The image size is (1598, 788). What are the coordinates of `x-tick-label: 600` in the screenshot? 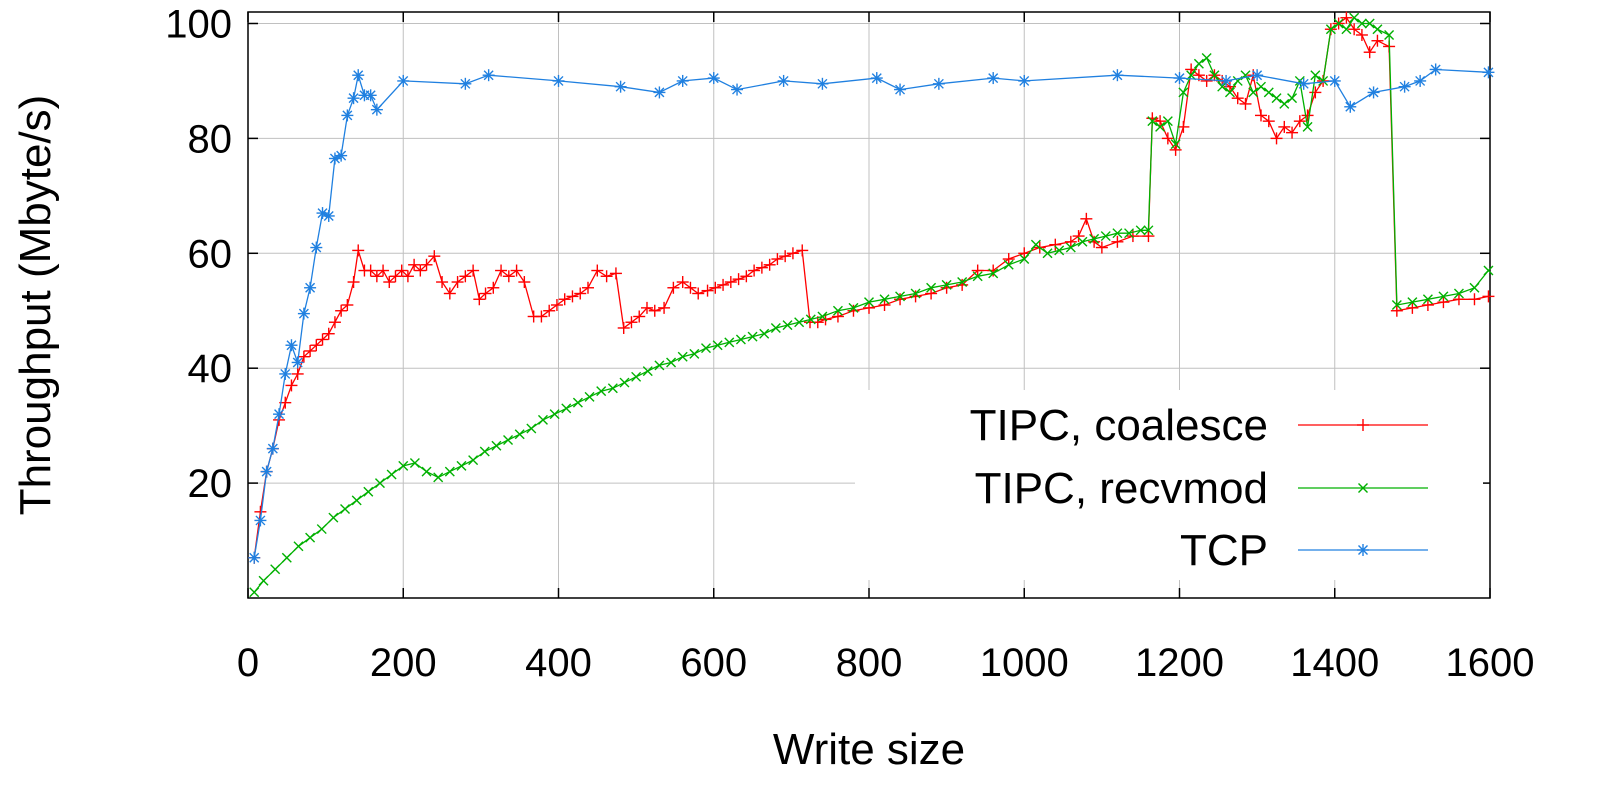 It's located at (713, 663).